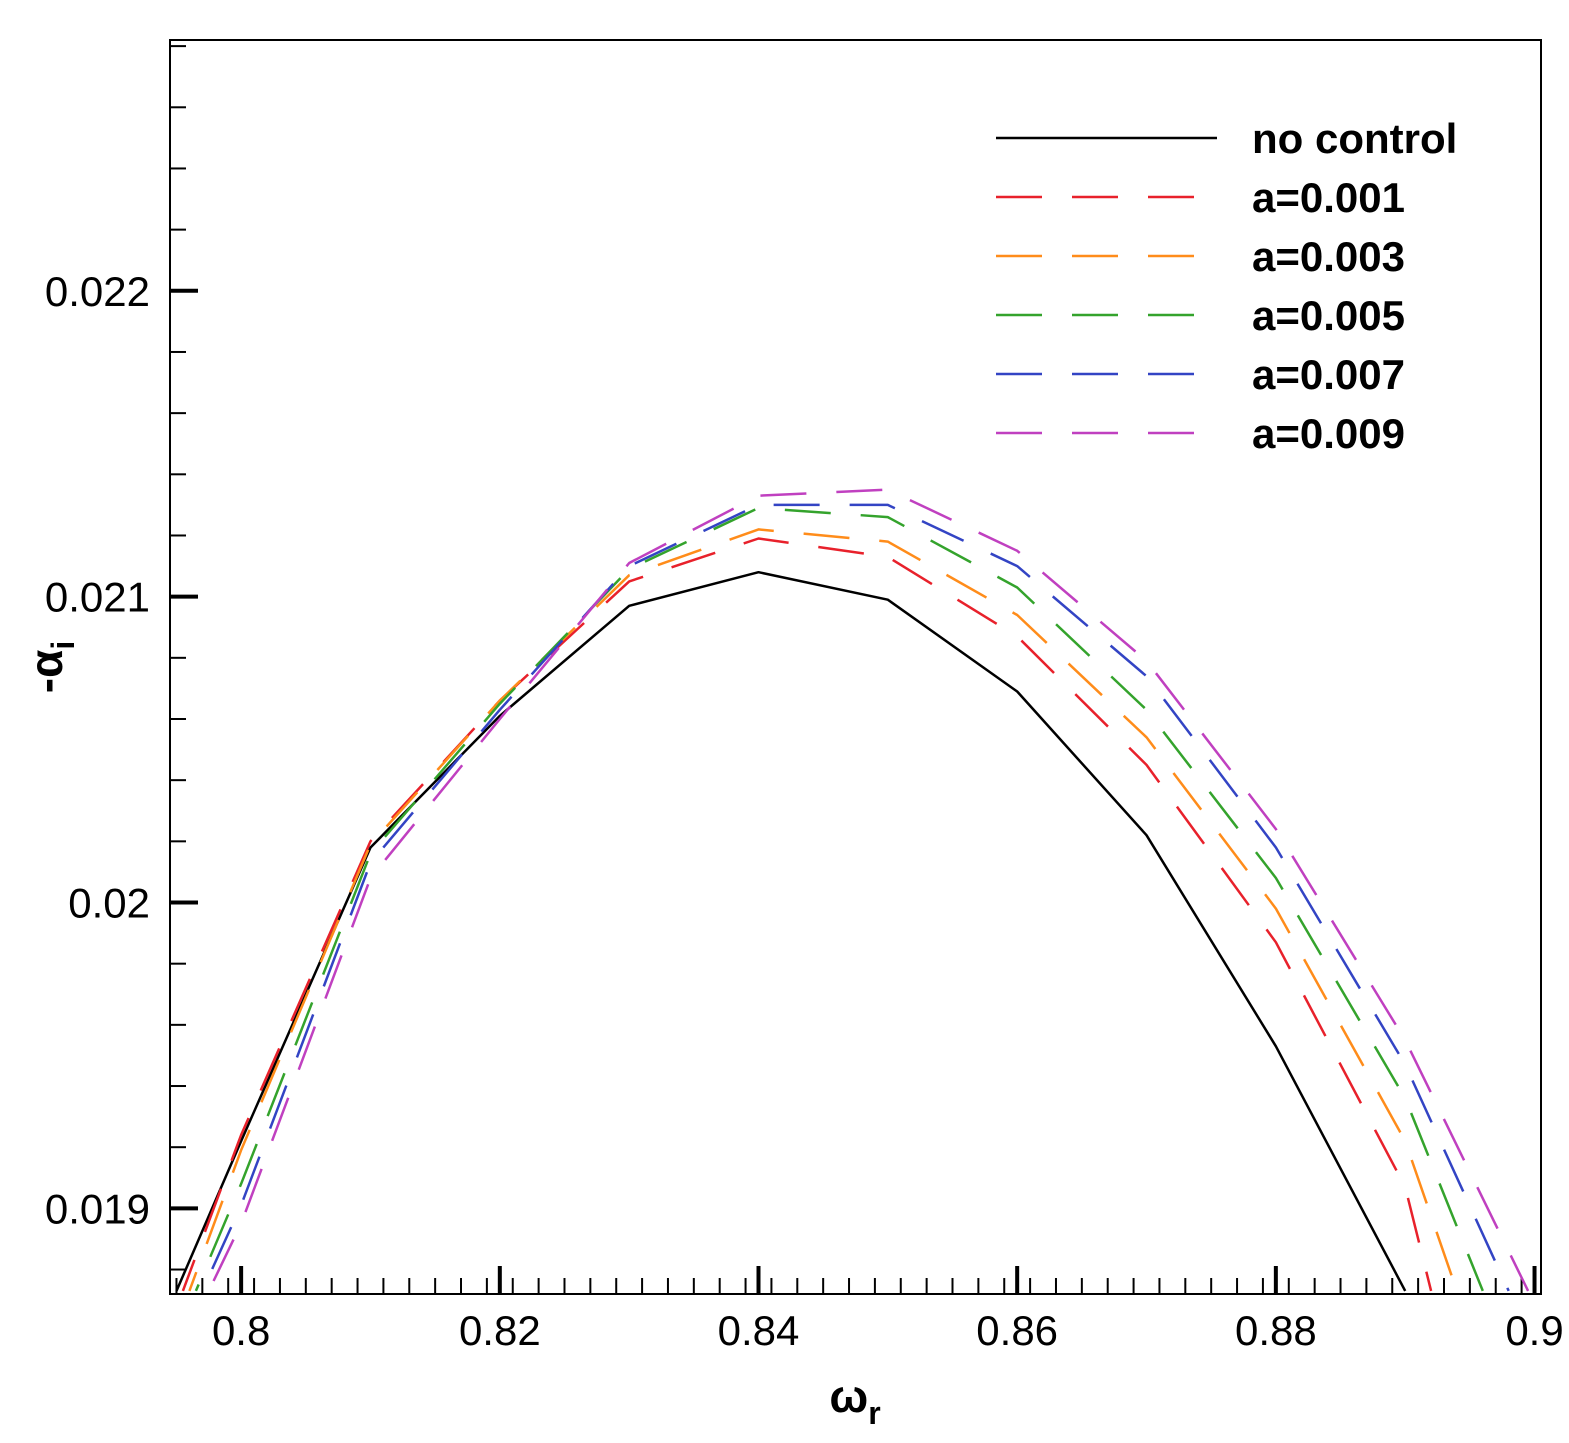 This screenshot has height=1443, width=1569. I want to click on legend-label-3: a=0.005, so click(1328, 315).